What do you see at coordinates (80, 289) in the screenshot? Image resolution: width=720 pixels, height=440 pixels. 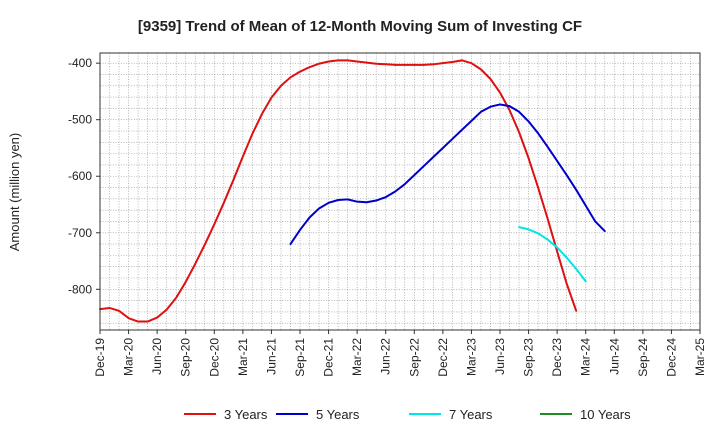 I see `y-tick-label: -800` at bounding box center [80, 289].